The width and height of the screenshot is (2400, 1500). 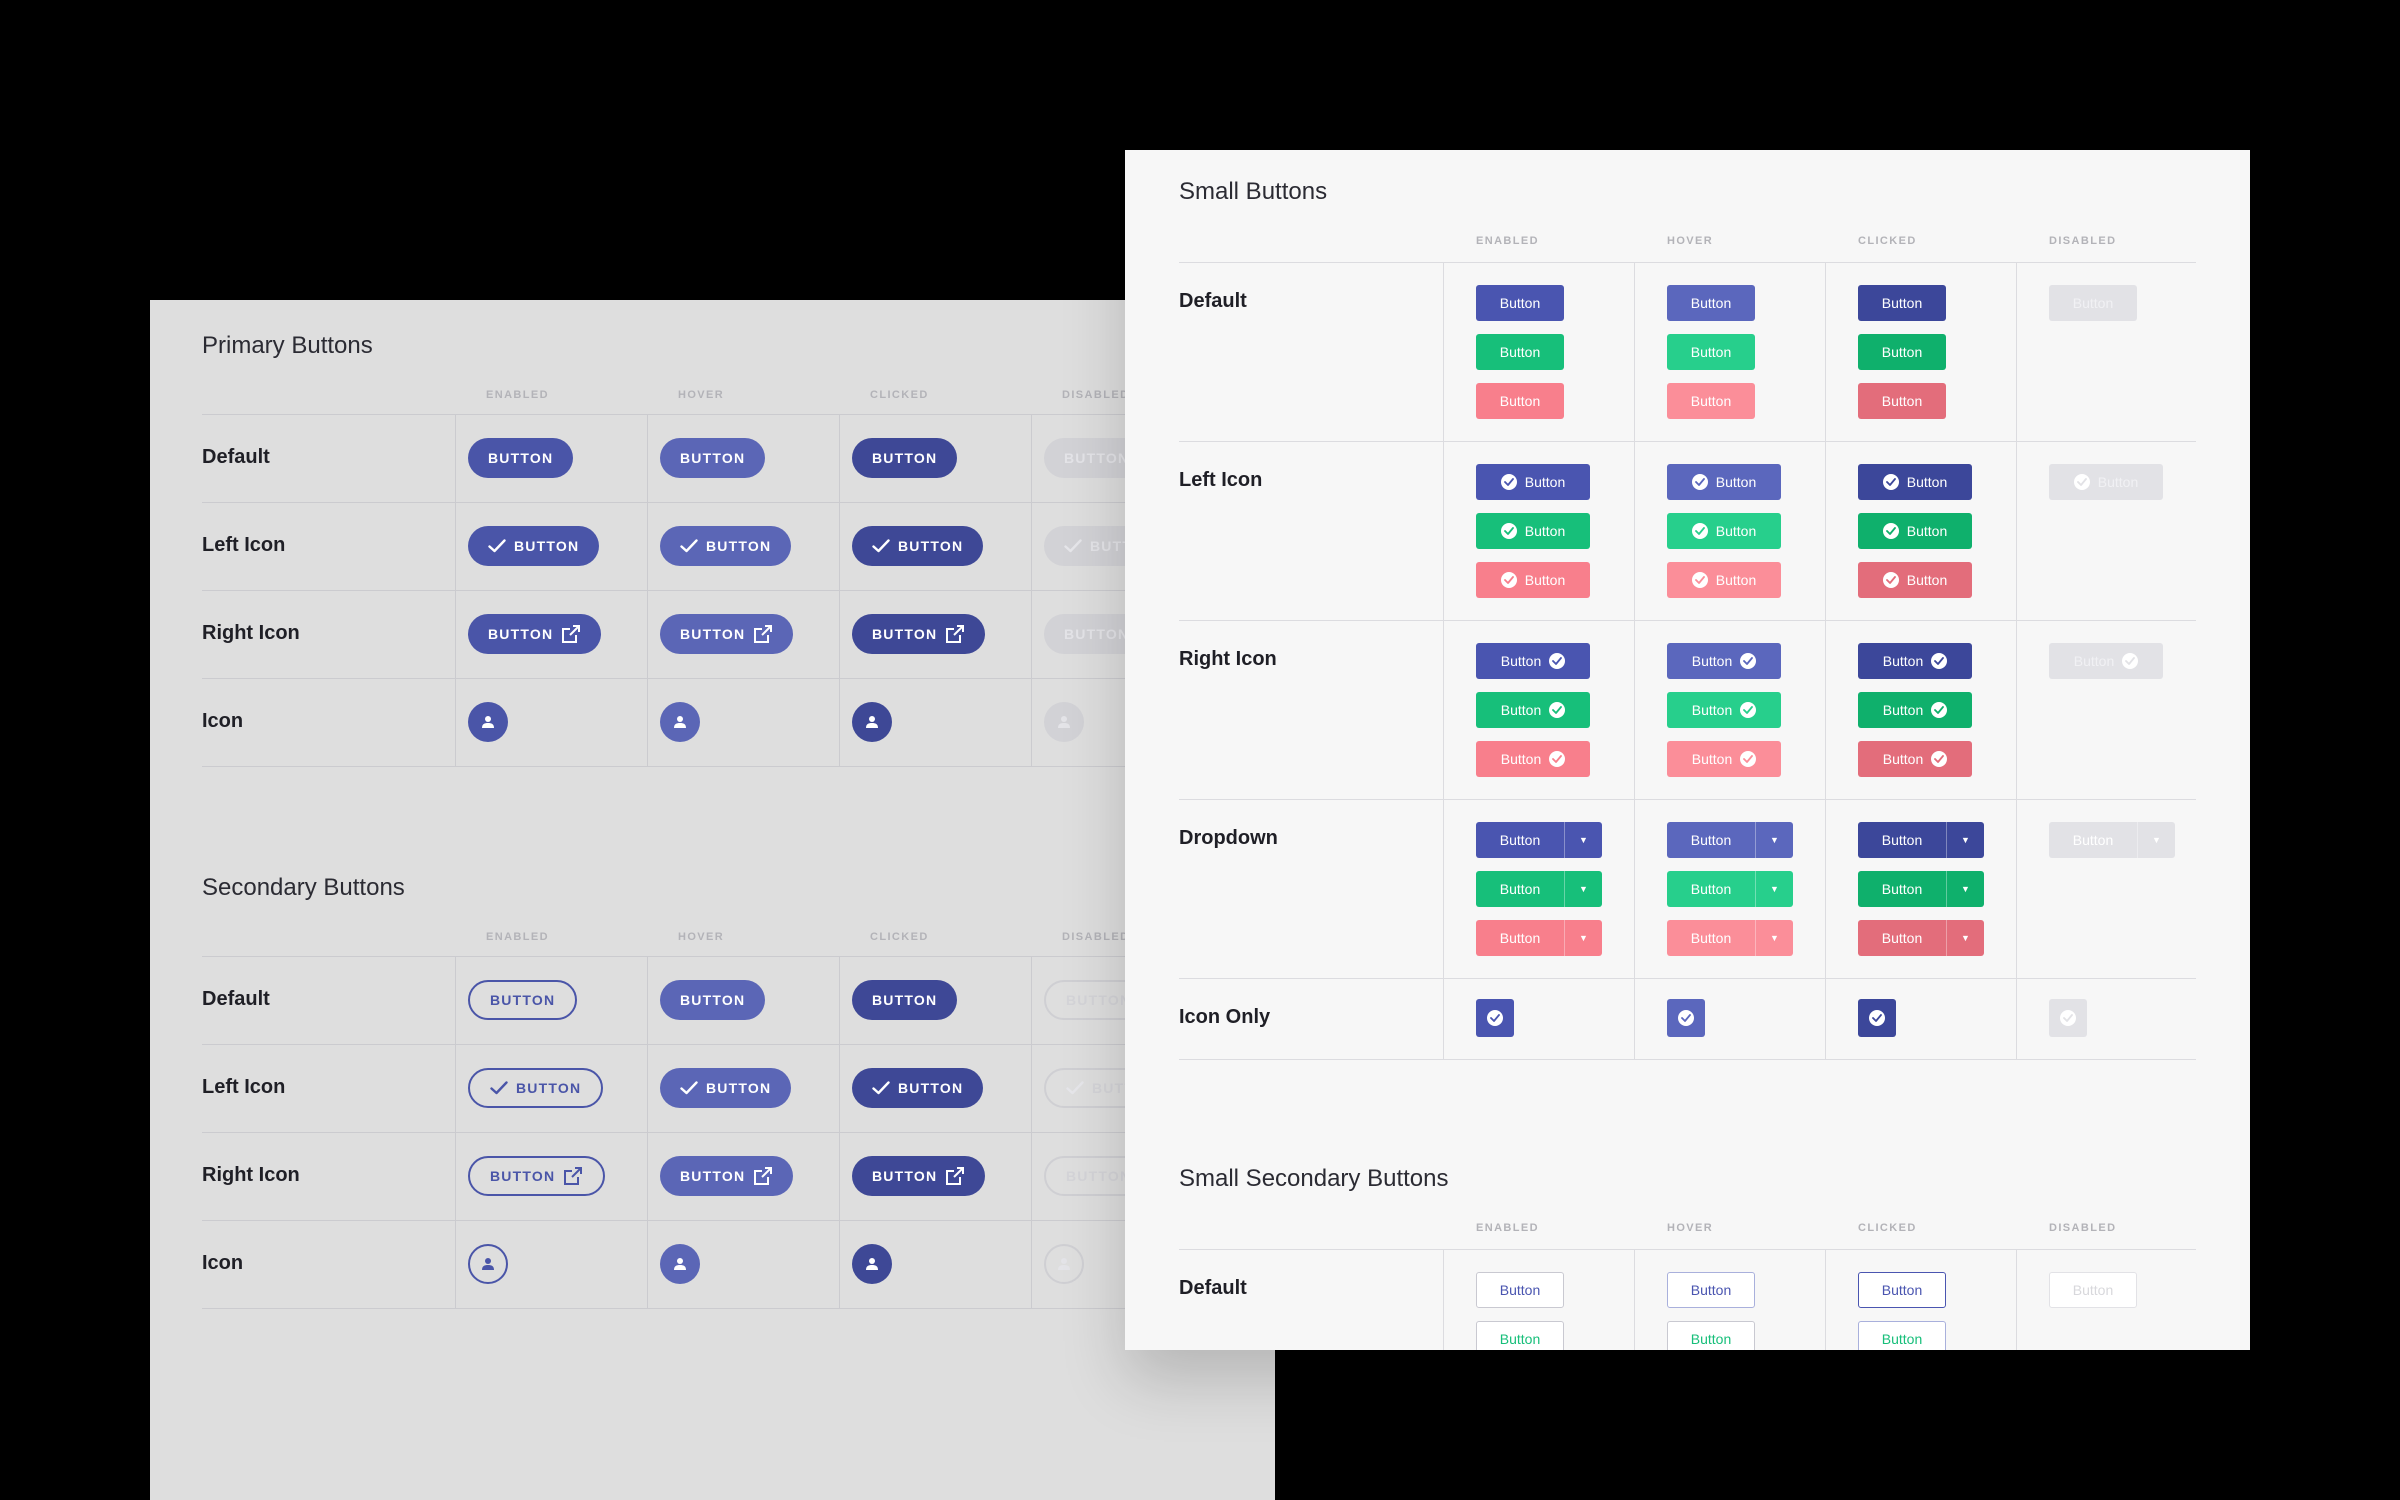 What do you see at coordinates (2106, 661) in the screenshot?
I see `small-right-icon-button-disabled: Button` at bounding box center [2106, 661].